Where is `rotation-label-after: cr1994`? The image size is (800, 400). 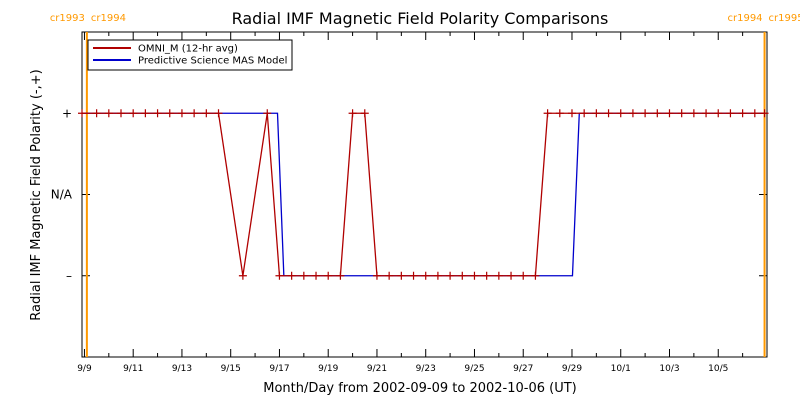
rotation-label-after: cr1994 is located at coordinates (108, 18).